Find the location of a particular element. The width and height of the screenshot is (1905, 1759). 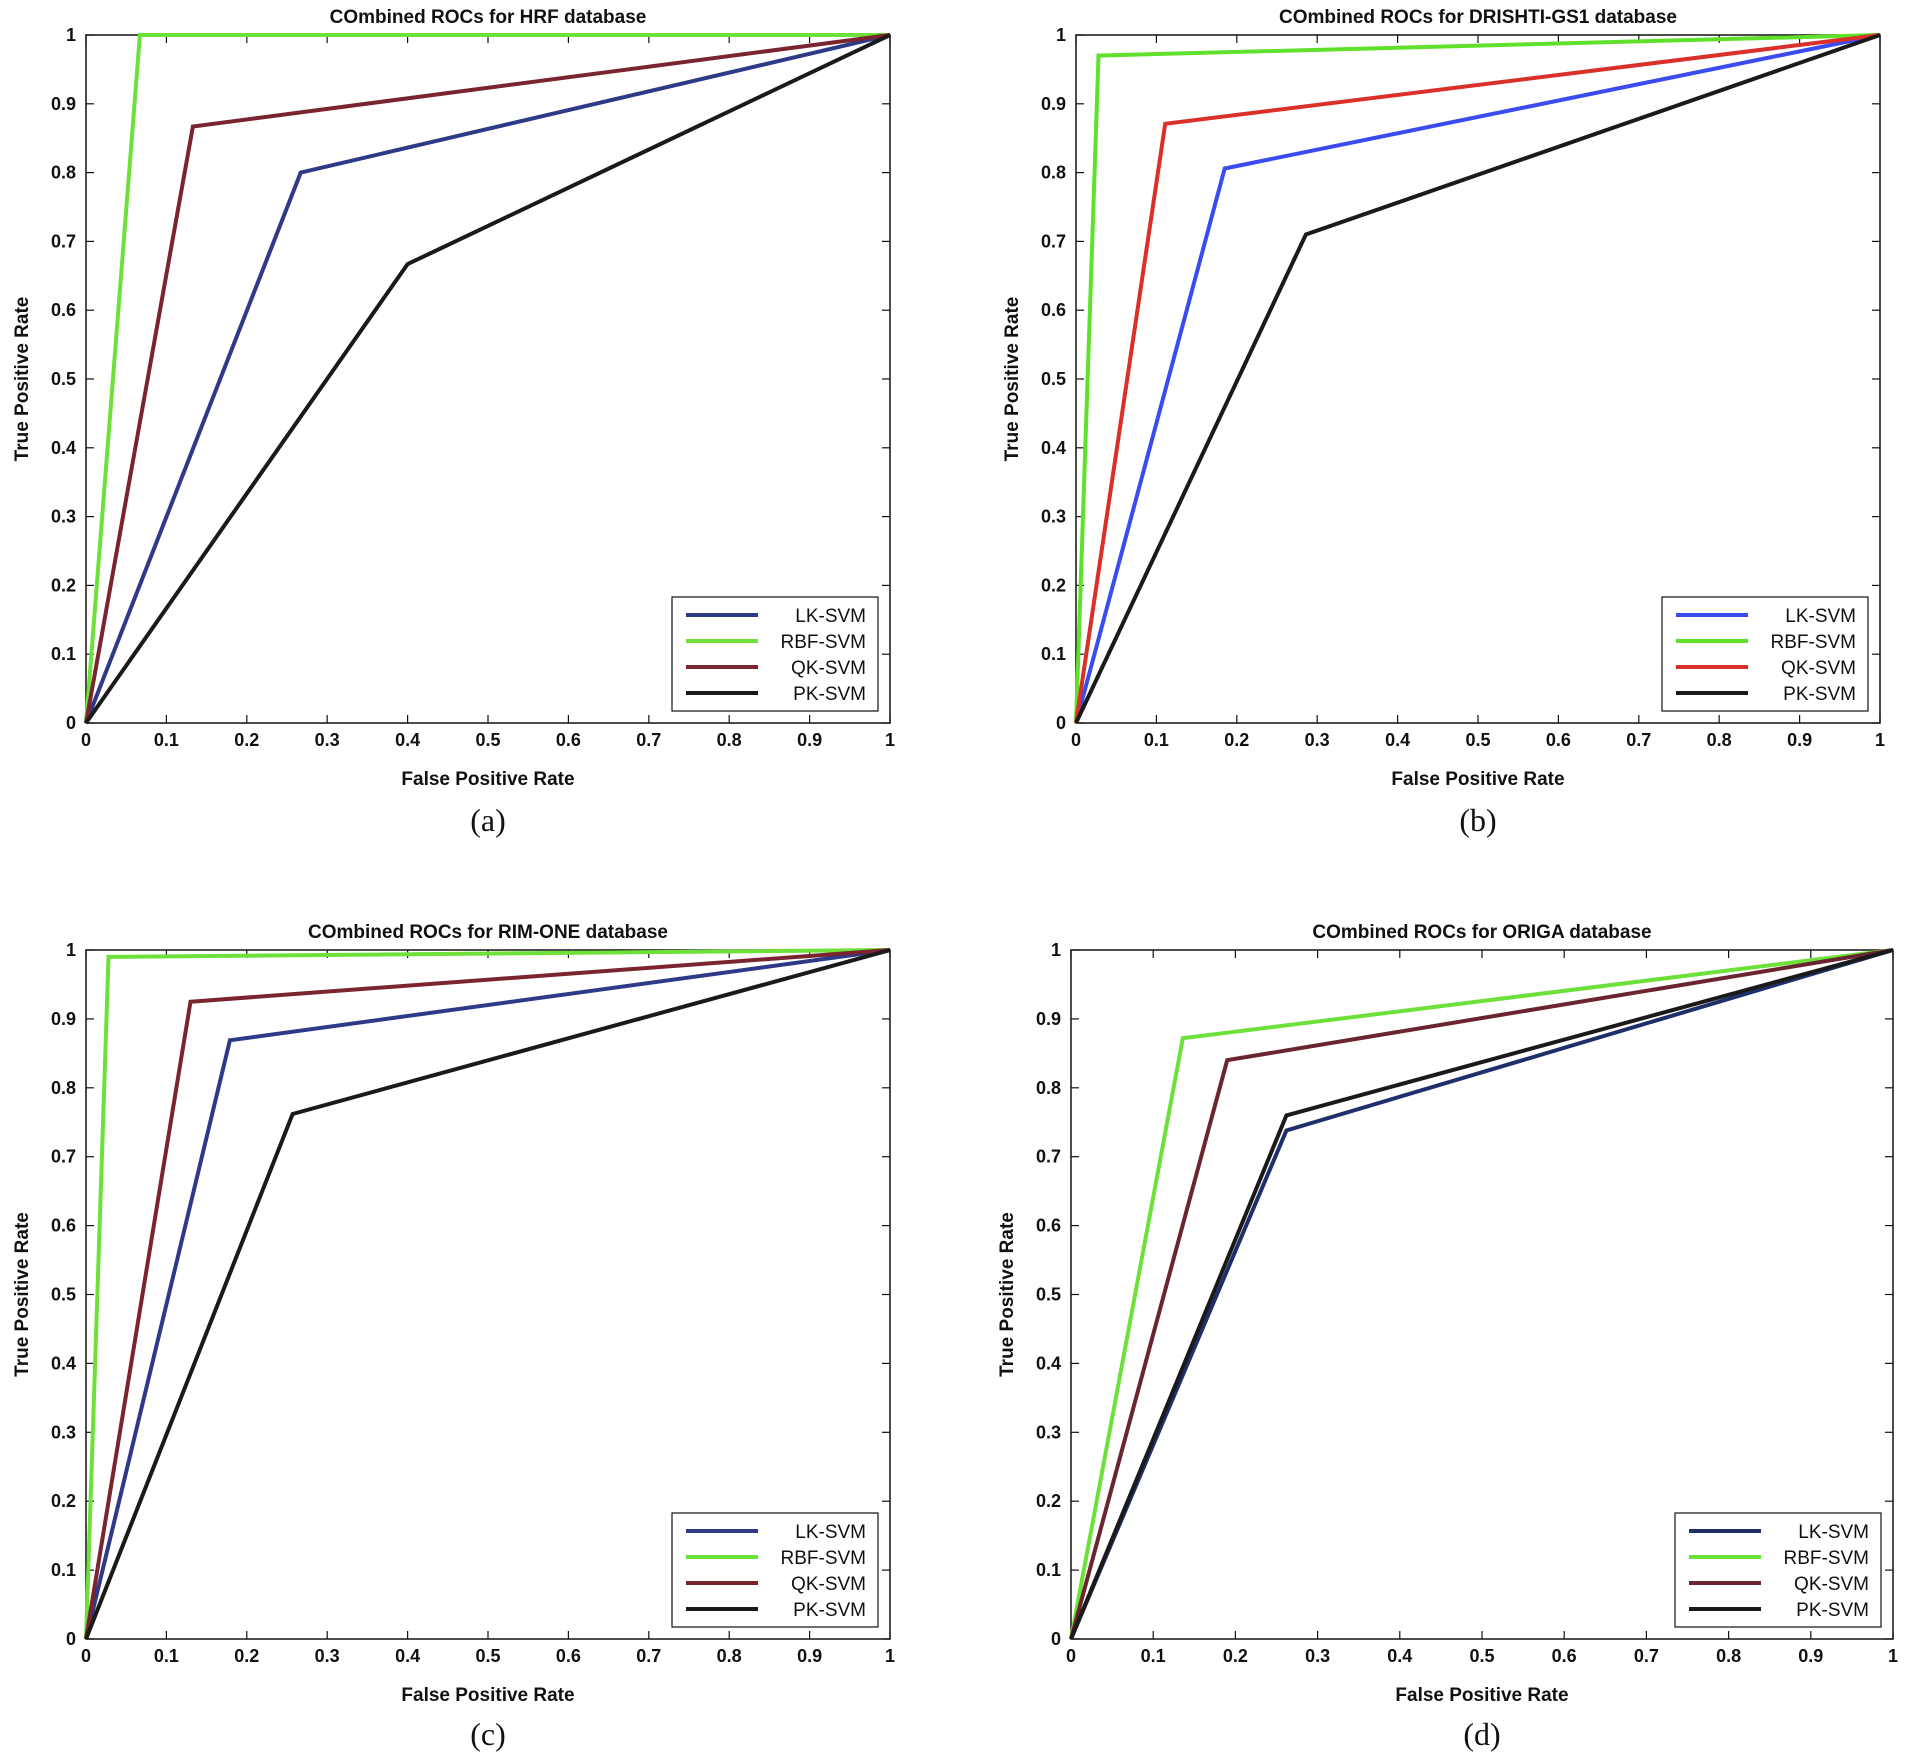

chart-title: COmbined ROCs for DRISHTI-GS1 database is located at coordinates (1478, 17).